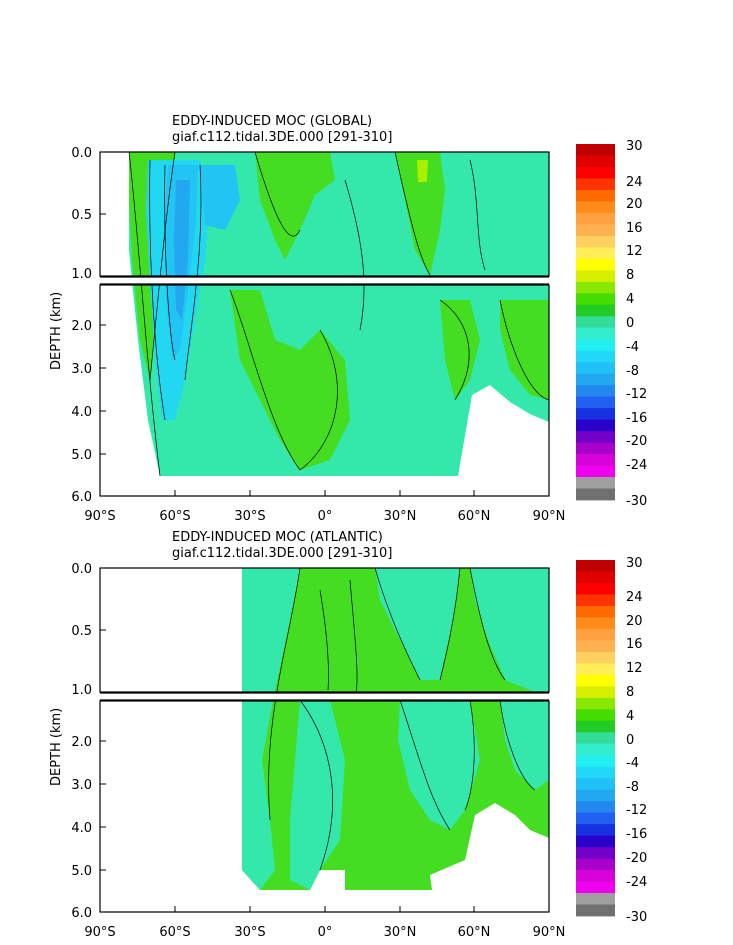 The width and height of the screenshot is (733, 945). I want to click on region-cyan-upper, so click(220, 197).